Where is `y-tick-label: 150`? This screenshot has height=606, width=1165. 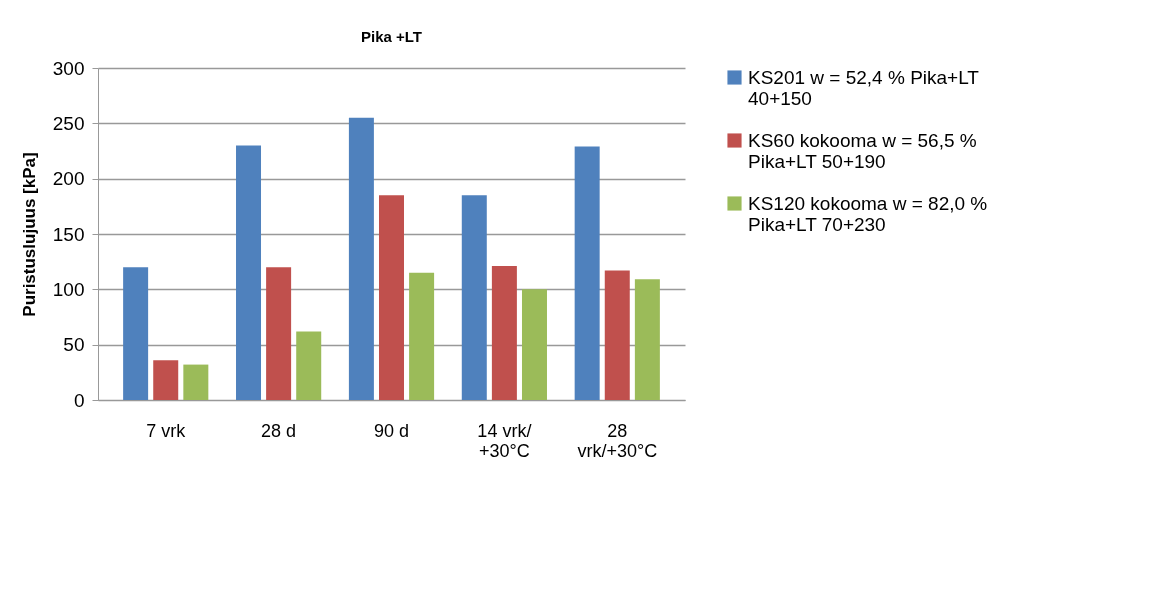 y-tick-label: 150 is located at coordinates (68, 234).